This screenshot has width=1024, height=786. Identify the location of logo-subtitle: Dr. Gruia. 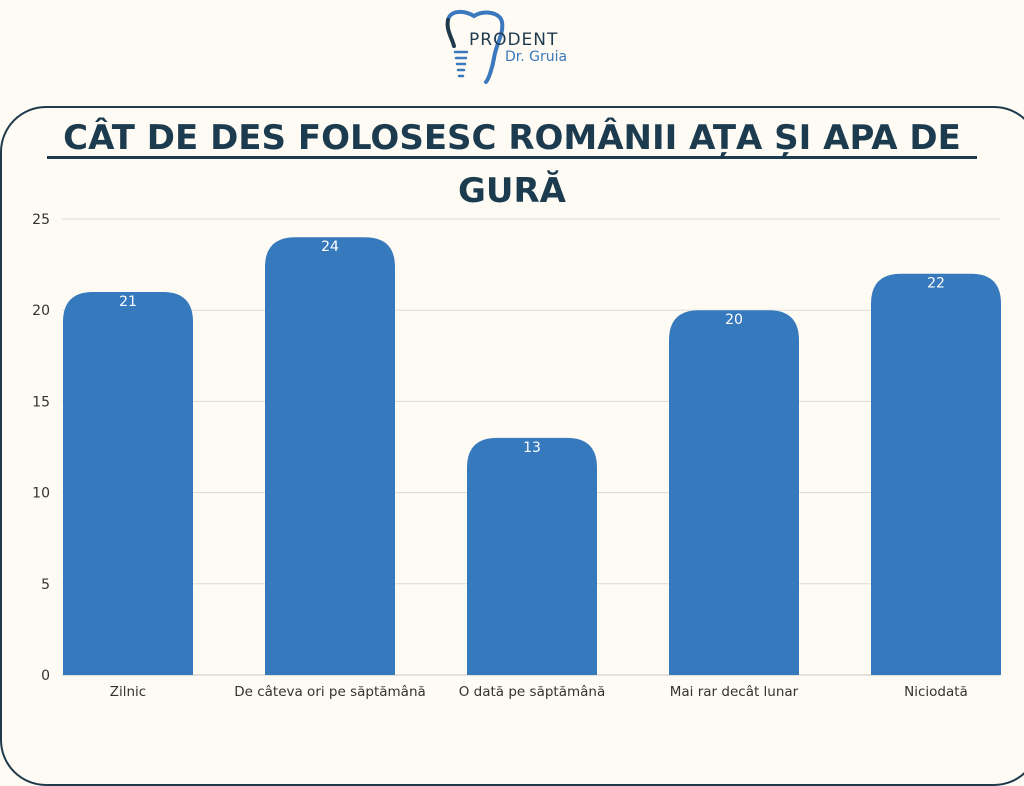
(536, 57).